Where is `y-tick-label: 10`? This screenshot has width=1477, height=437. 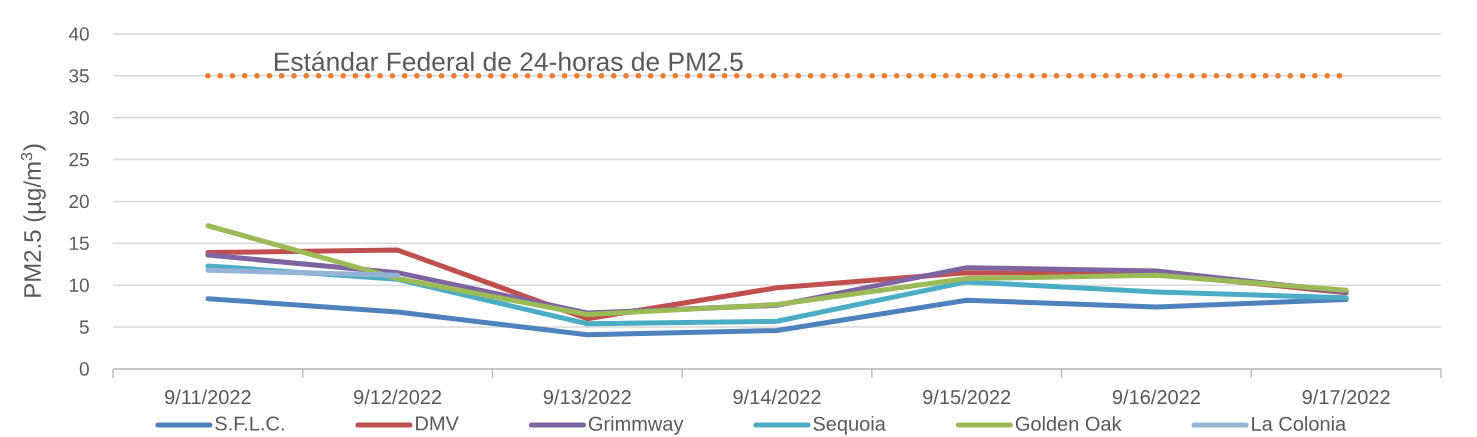
y-tick-label: 10 is located at coordinates (79, 285).